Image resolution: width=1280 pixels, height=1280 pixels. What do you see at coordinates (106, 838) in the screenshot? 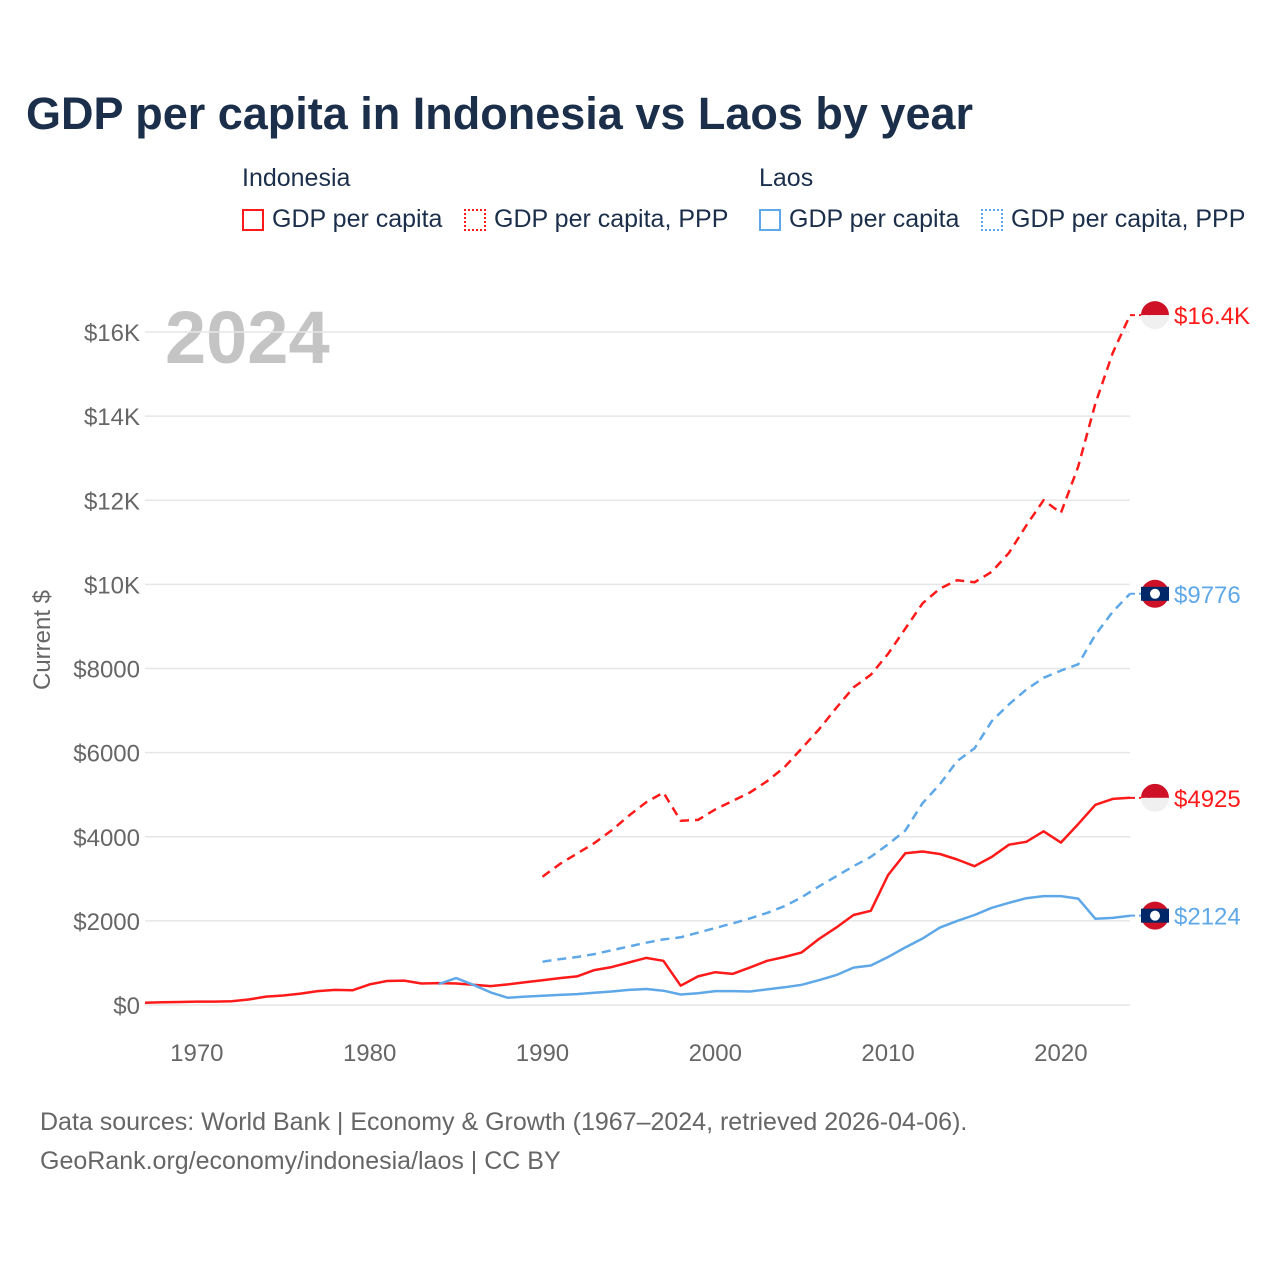
I see `y-tick-label: $4000` at bounding box center [106, 838].